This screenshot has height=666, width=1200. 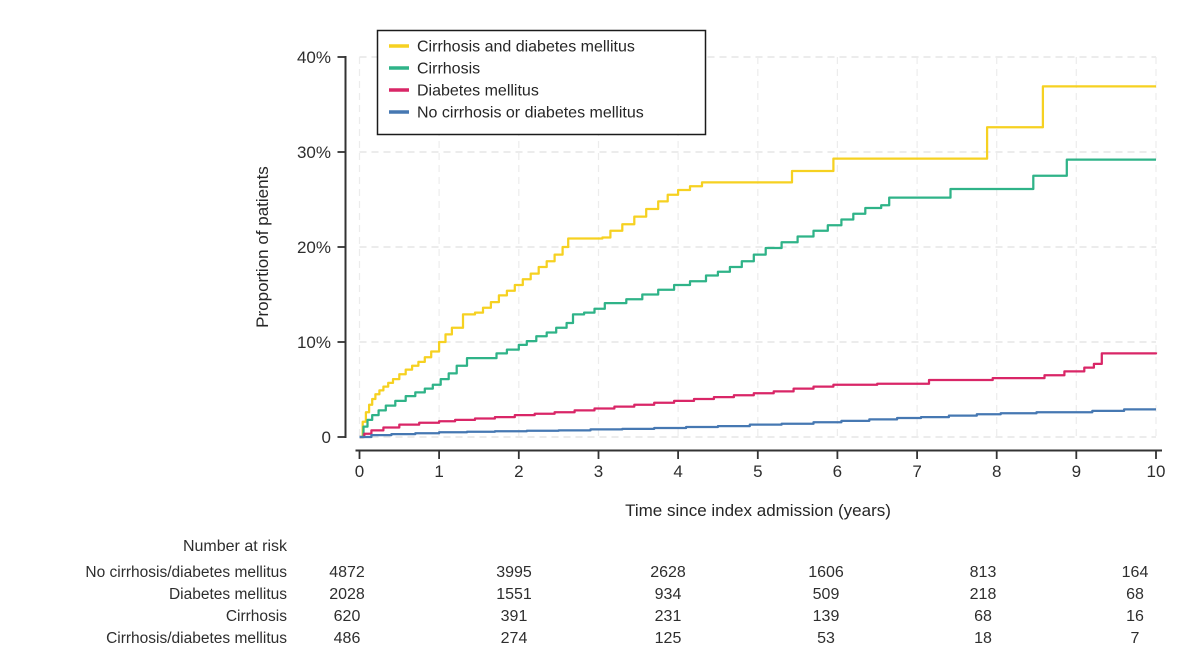 What do you see at coordinates (526, 47) in the screenshot?
I see `legend-label: Cirrhosis and diabetes mellitus` at bounding box center [526, 47].